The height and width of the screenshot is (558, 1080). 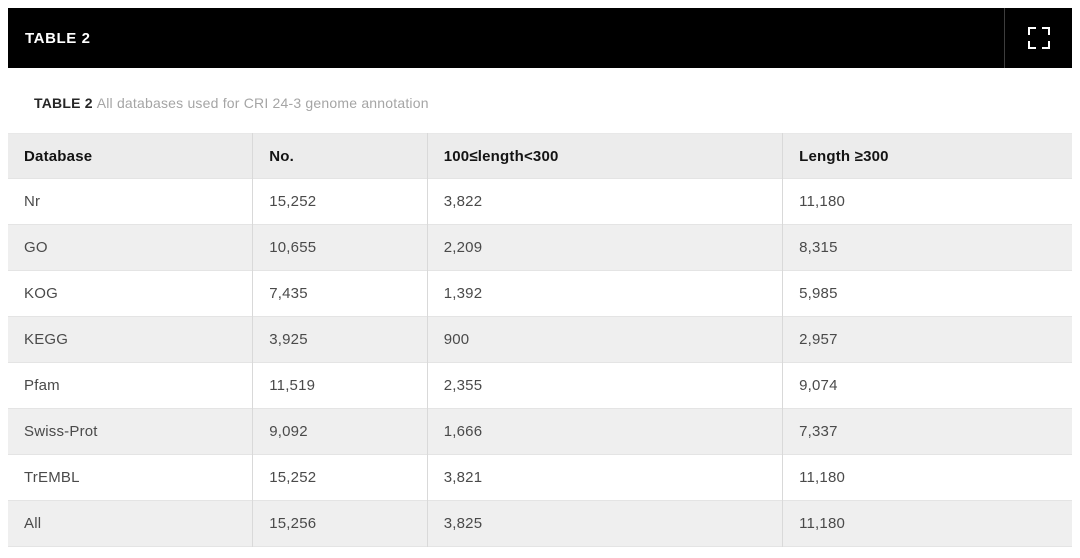 I want to click on table-cell: 2,957, so click(x=927, y=339).